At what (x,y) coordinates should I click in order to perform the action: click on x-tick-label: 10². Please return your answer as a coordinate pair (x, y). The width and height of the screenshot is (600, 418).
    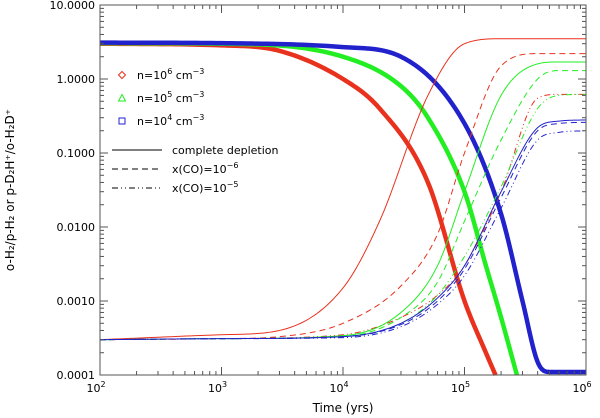
    Looking at the image, I should click on (95, 387).